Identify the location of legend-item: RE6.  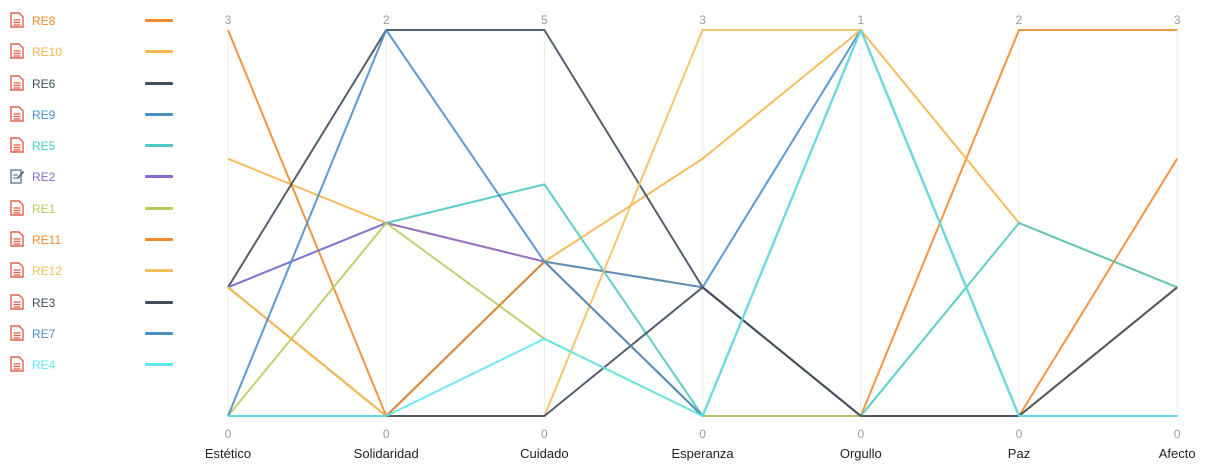
(95, 90).